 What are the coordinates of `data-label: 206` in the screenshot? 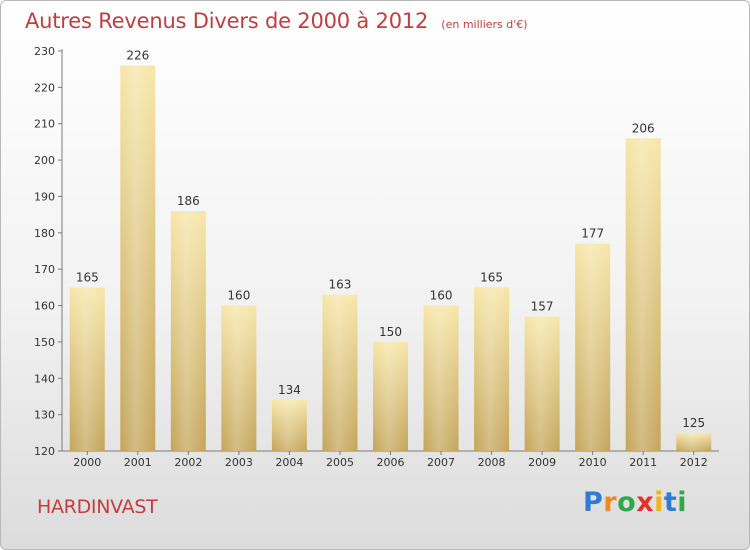 It's located at (643, 128).